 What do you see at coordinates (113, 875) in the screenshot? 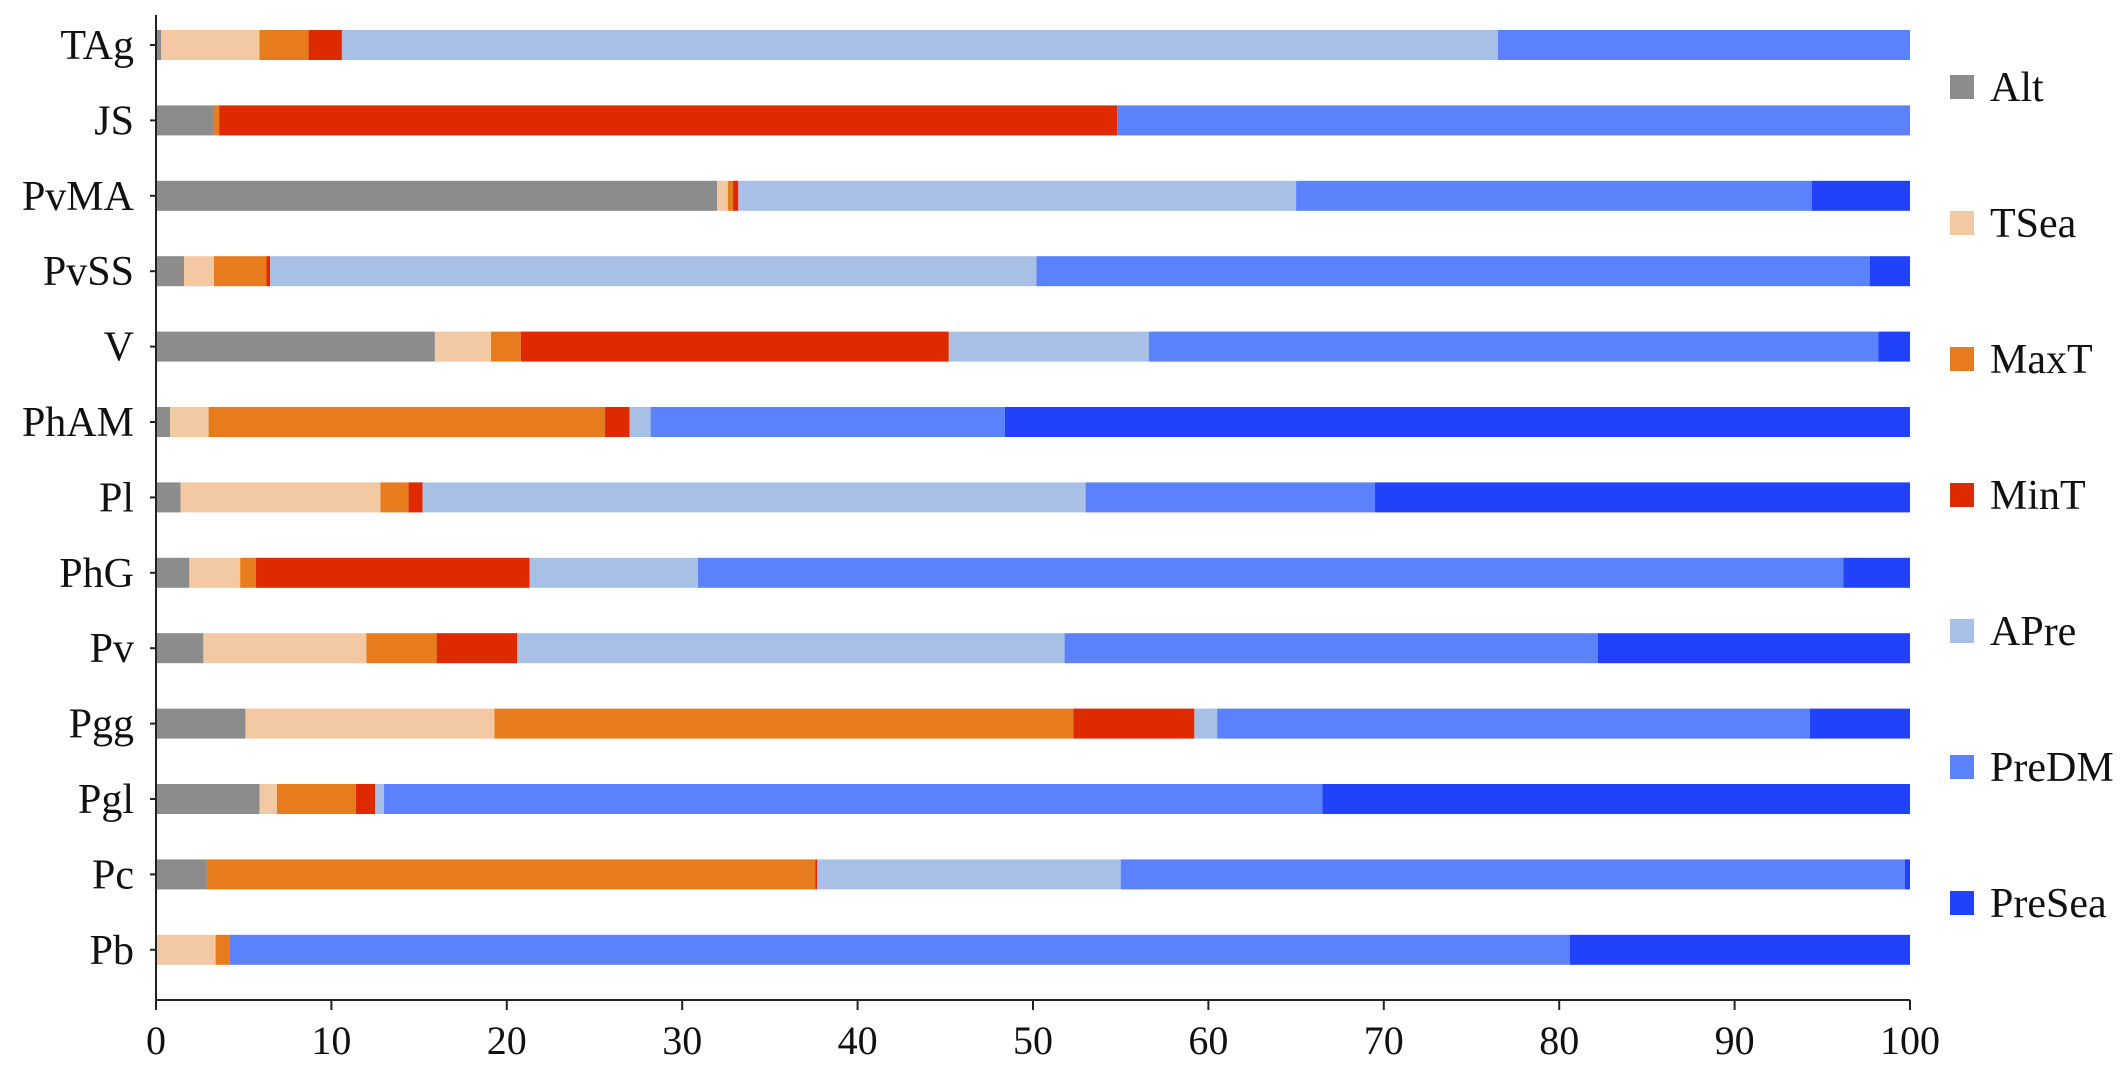
I see `y-tick-label: Pc` at bounding box center [113, 875].